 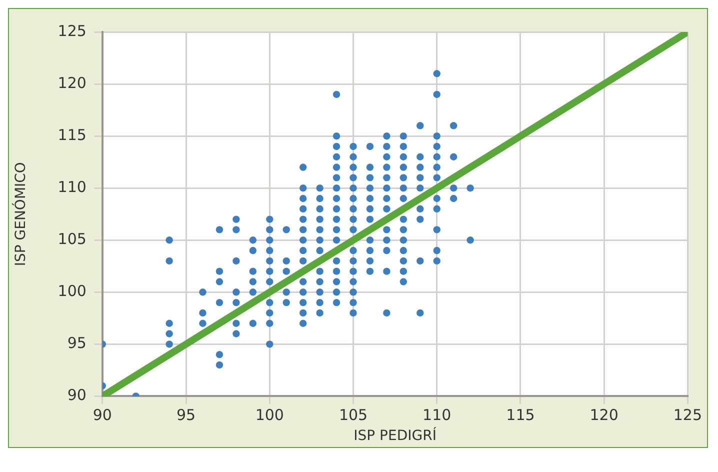 What do you see at coordinates (395, 435) in the screenshot?
I see `x-axis-title: ISP PEDIGRÍ` at bounding box center [395, 435].